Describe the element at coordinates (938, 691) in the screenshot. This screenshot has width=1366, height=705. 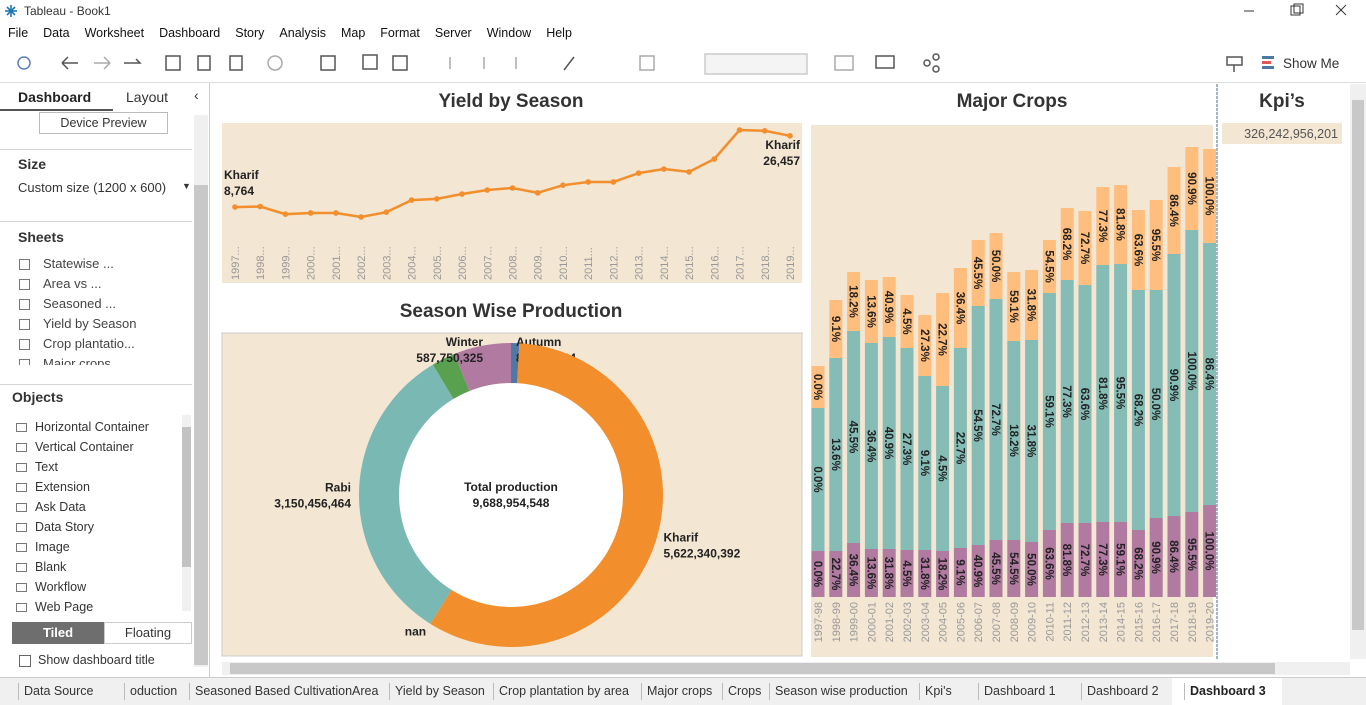
I see `sheet-tab: Kpi's` at that location.